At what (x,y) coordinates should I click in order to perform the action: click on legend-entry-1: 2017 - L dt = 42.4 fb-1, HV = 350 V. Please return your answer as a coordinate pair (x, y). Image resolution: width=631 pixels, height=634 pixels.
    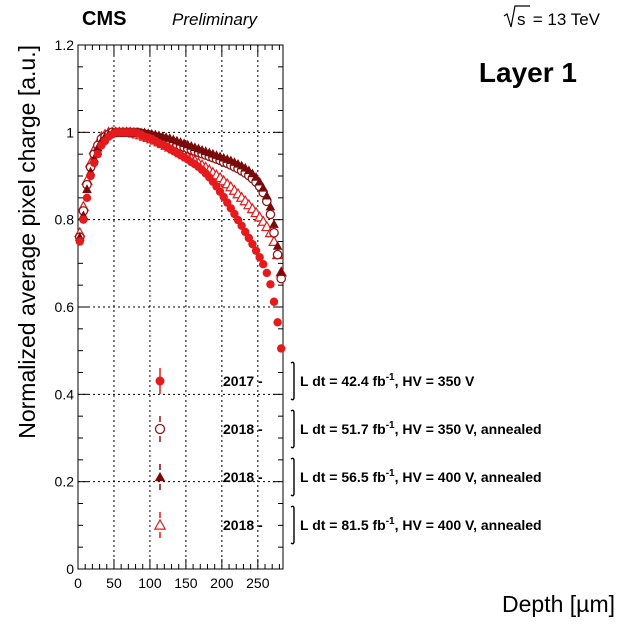
    Looking at the image, I should click on (315, 381).